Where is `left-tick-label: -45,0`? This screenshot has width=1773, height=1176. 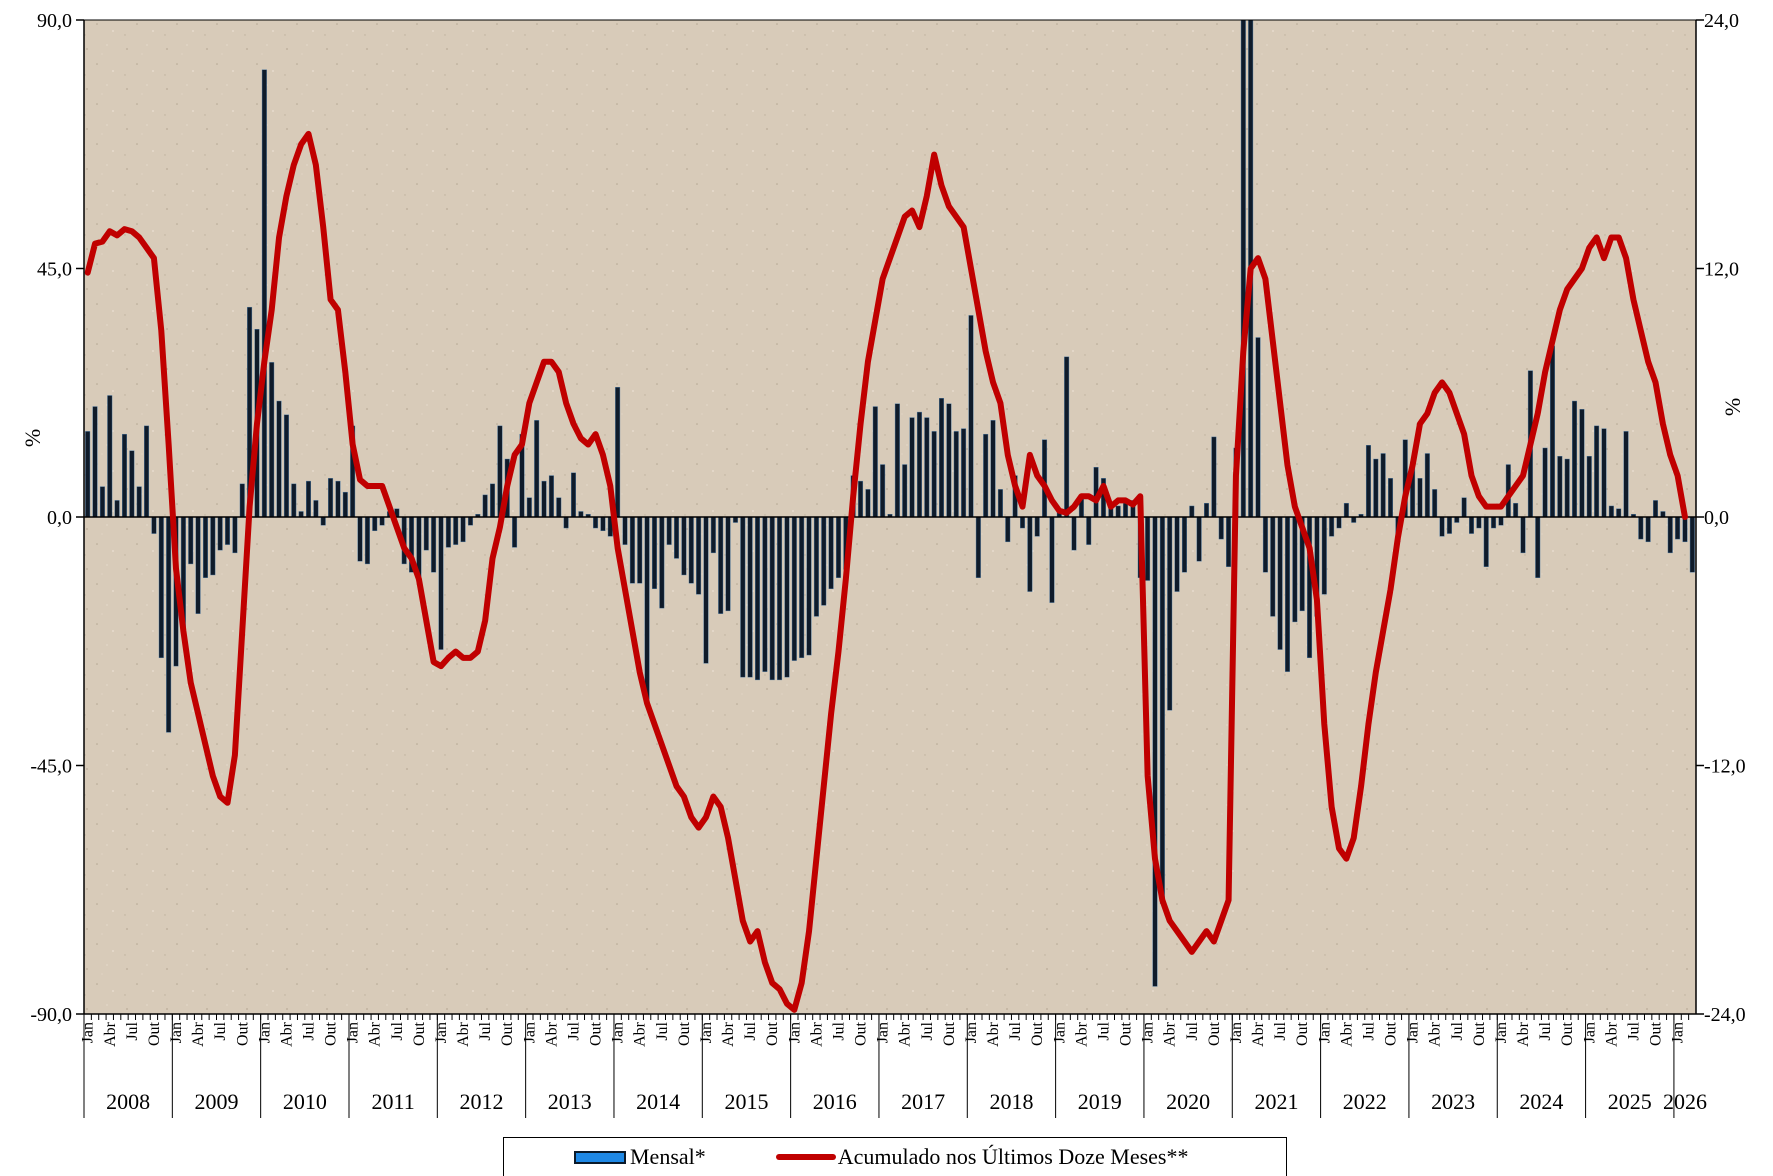
left-tick-label: -45,0 is located at coordinates (51, 767).